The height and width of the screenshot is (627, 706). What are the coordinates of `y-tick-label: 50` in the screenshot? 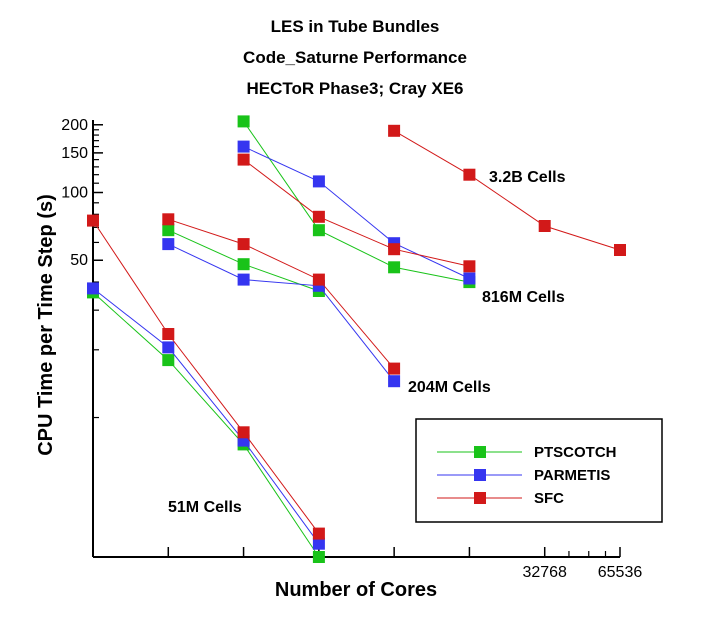 It's located at (79, 260).